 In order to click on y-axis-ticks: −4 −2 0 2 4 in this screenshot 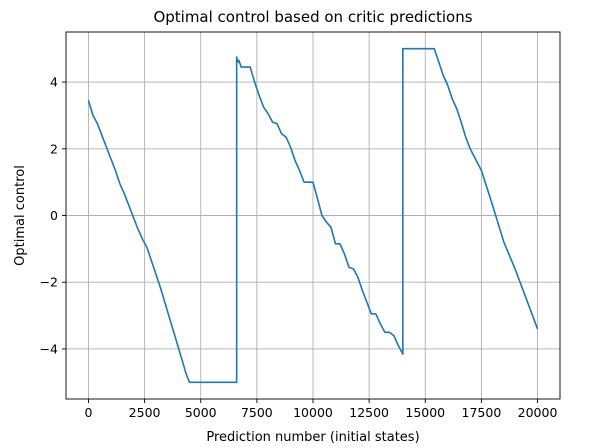, I will do `click(53, 215)`.